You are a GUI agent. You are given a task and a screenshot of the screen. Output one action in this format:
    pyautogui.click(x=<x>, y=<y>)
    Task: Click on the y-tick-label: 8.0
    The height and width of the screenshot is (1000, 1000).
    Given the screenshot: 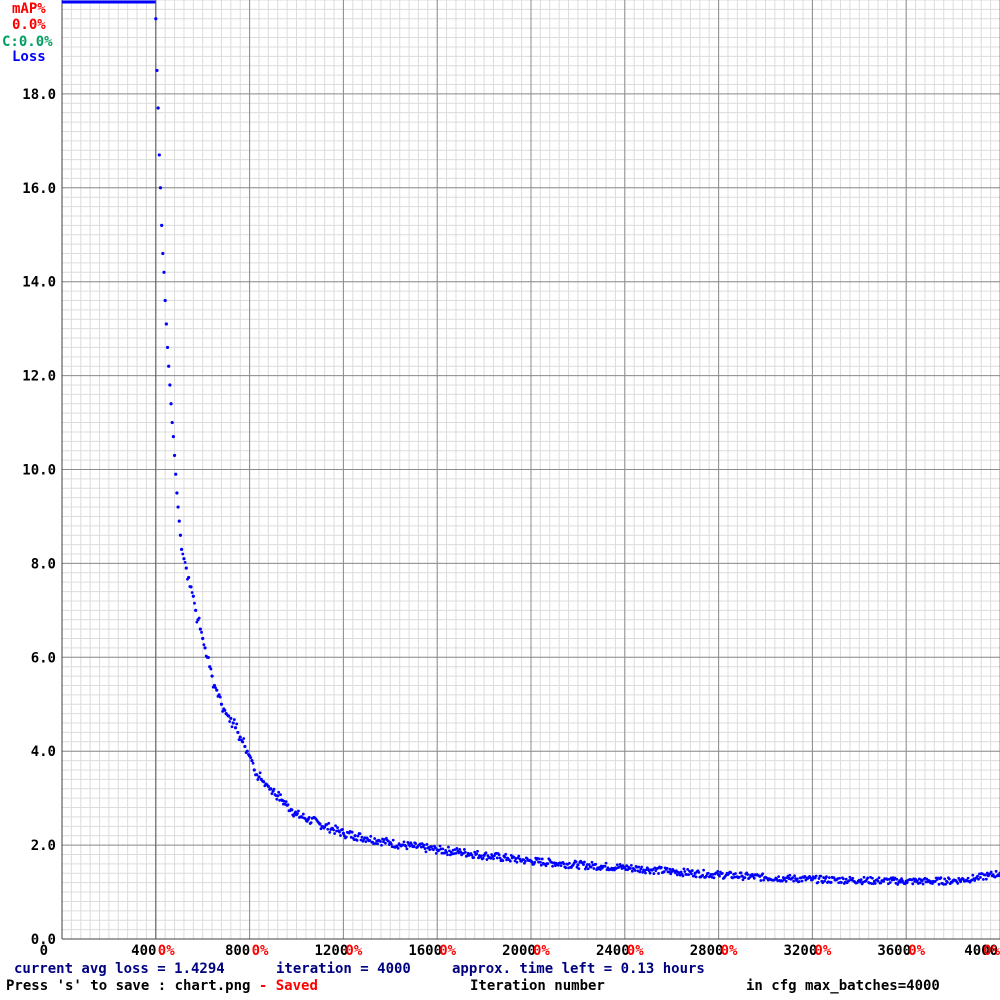 What is the action you would take?
    pyautogui.click(x=43, y=564)
    